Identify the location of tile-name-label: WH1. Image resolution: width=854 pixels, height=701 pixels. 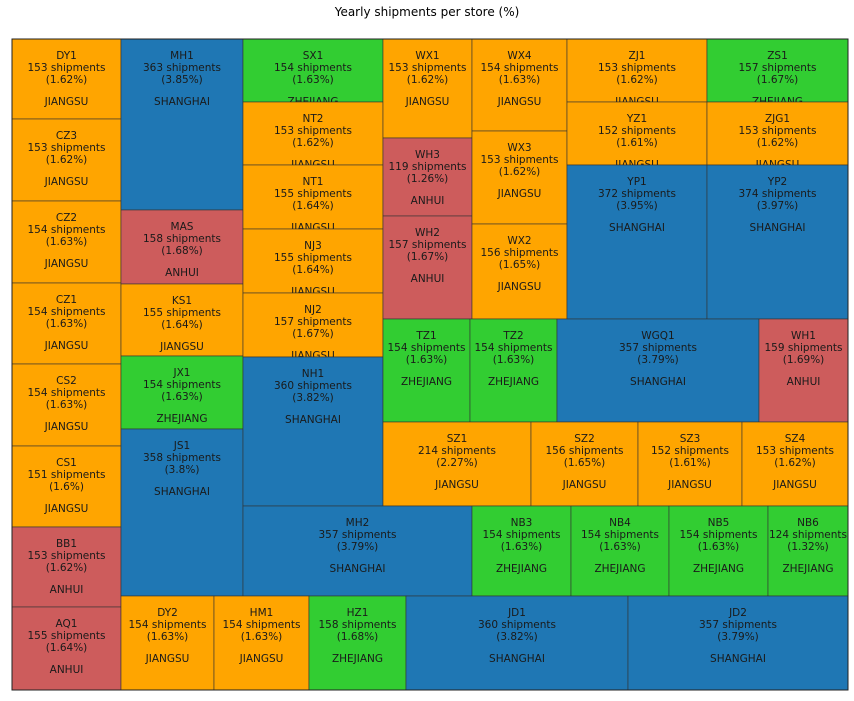
(803, 336).